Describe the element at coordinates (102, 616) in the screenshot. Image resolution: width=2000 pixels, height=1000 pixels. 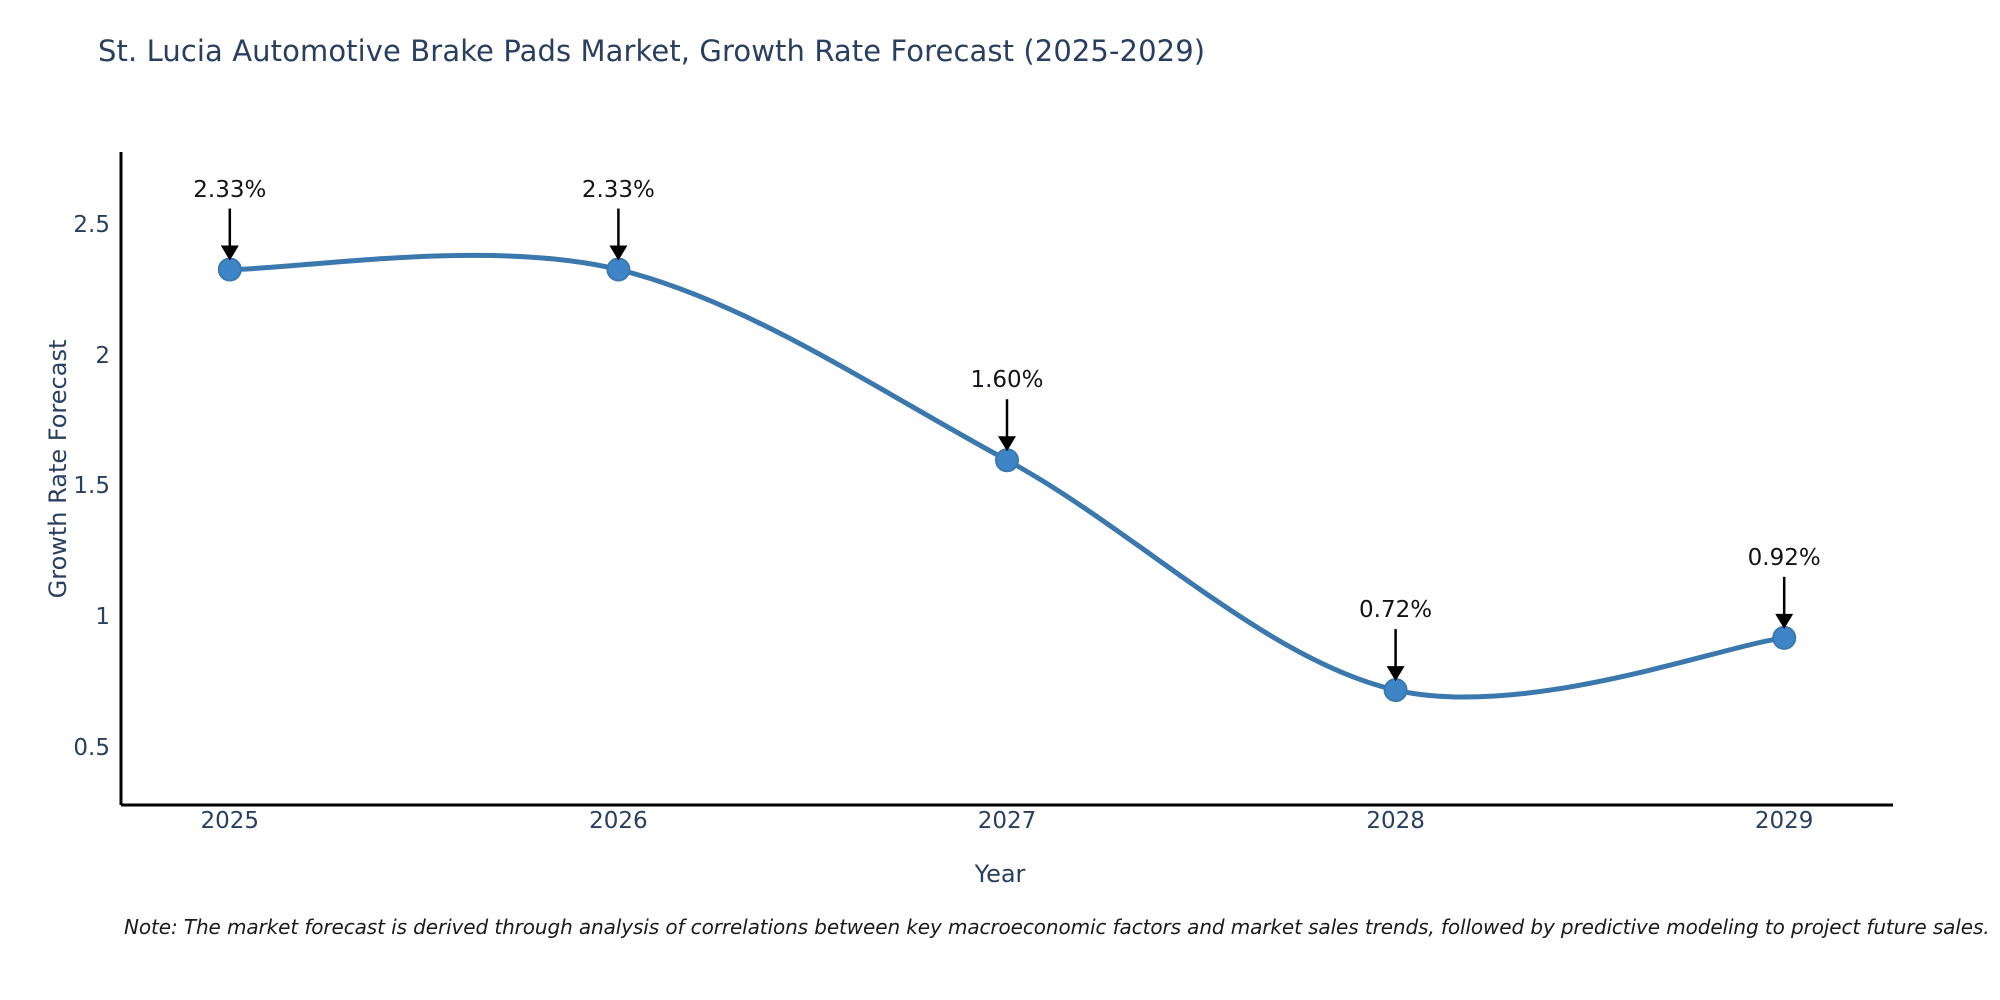
I see `y-tick-label: 1` at that location.